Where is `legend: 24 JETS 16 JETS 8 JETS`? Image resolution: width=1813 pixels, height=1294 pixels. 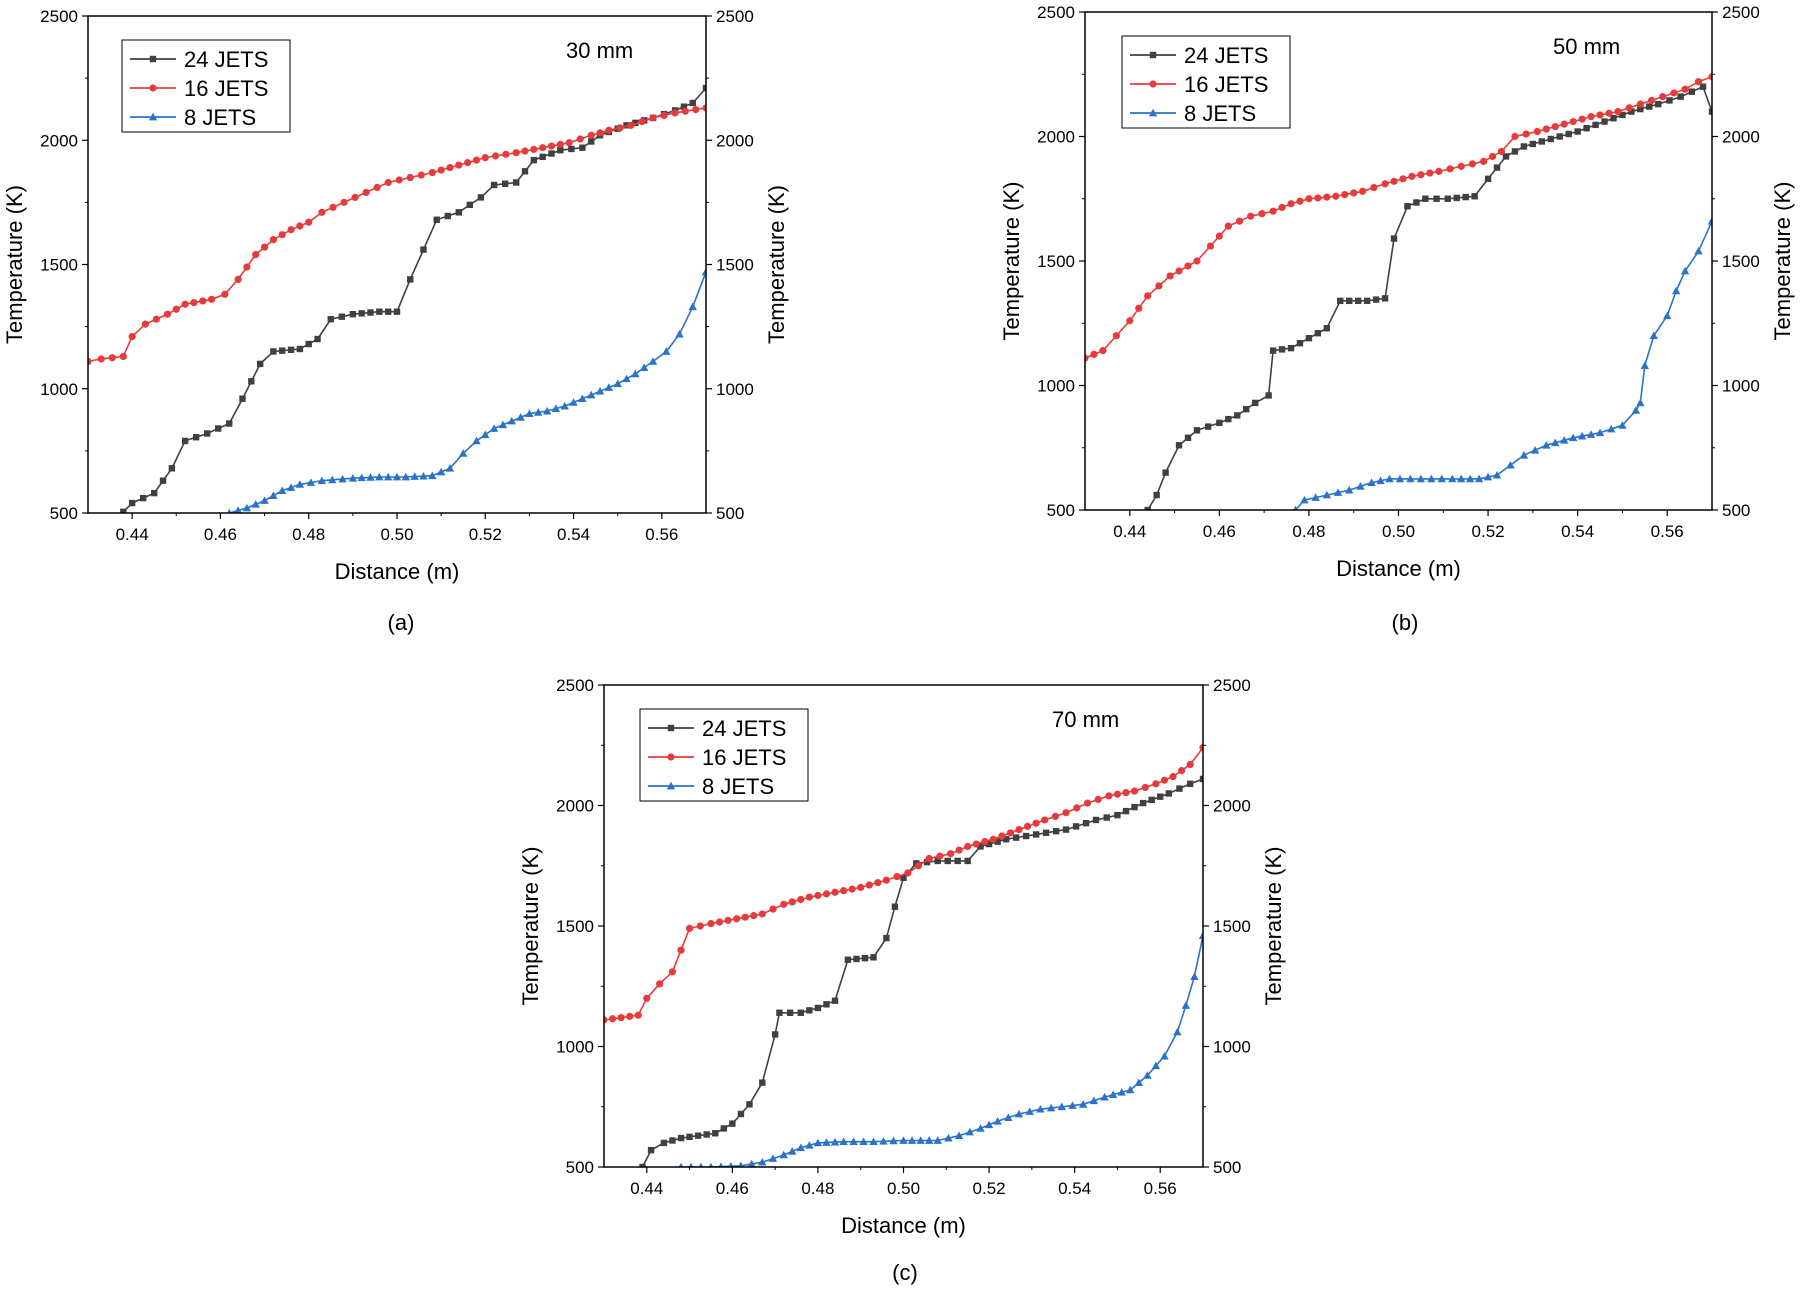
legend: 24 JETS 16 JETS 8 JETS is located at coordinates (206, 86).